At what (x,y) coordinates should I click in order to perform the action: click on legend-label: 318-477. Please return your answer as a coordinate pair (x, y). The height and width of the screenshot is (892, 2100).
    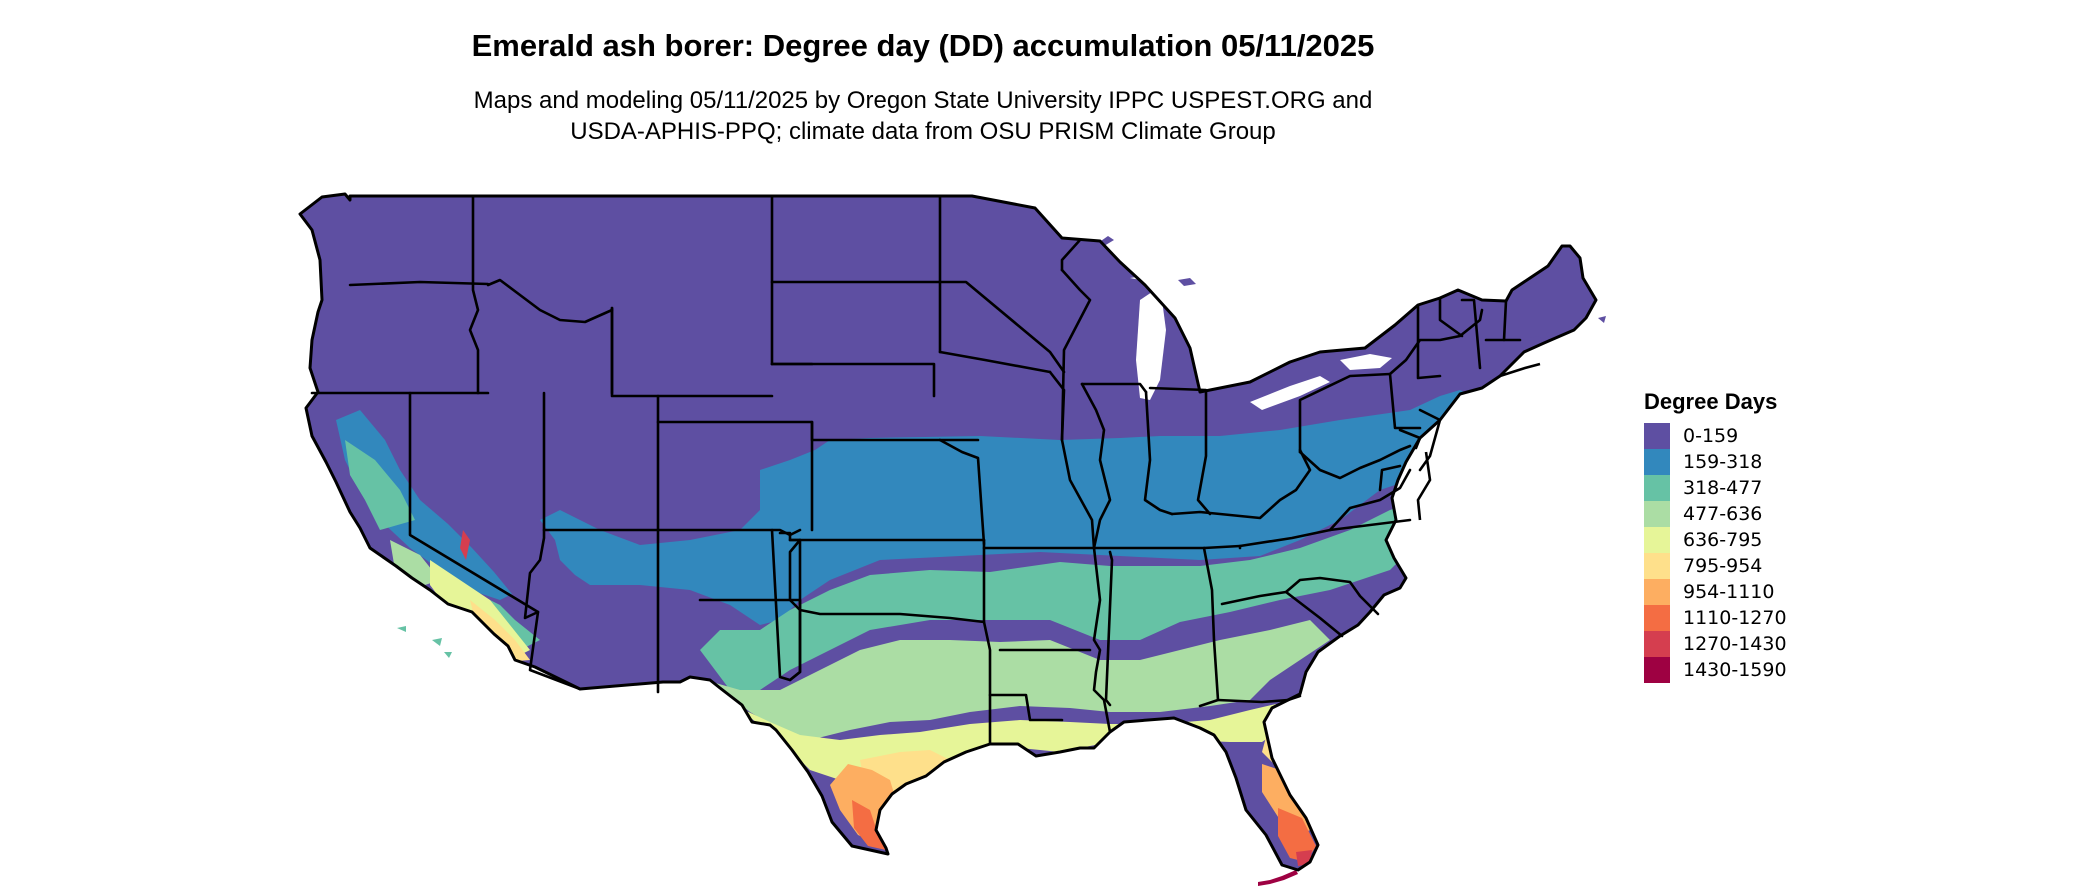
    Looking at the image, I should click on (1723, 488).